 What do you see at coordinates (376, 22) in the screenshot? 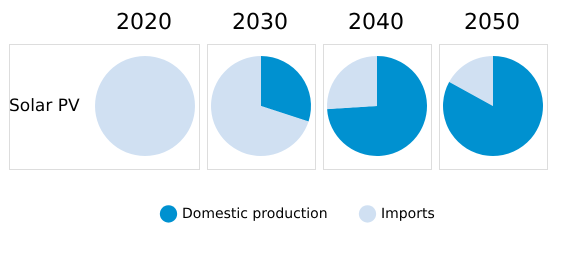
I see `chart-title: 2040` at bounding box center [376, 22].